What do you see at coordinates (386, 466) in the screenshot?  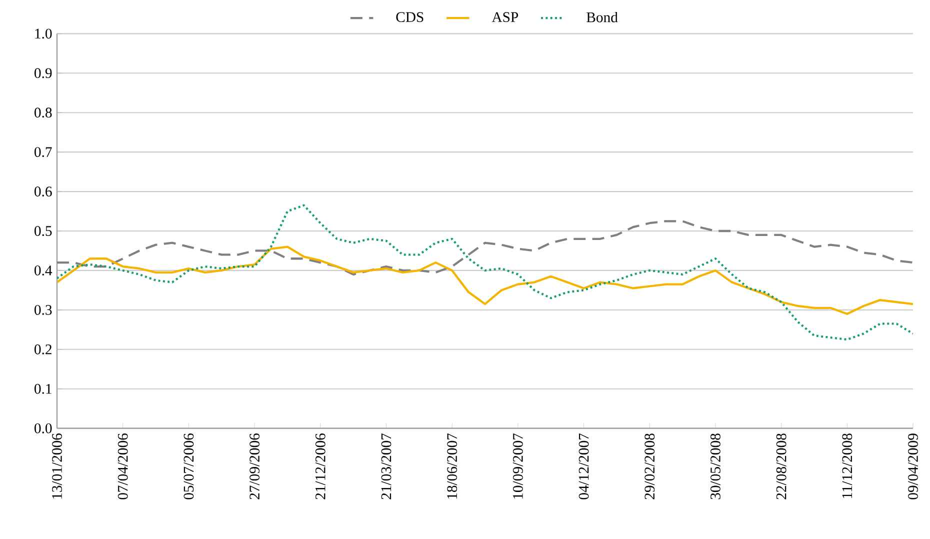 I see `x-tick-label: 21/03/2007` at bounding box center [386, 466].